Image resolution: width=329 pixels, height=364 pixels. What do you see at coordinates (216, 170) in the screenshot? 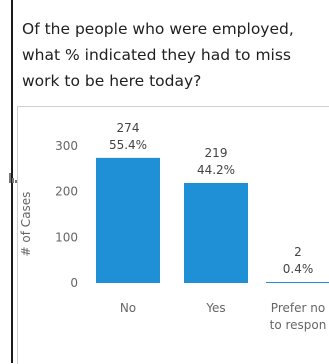
I see `bar-percent-label: 44.2%` at bounding box center [216, 170].